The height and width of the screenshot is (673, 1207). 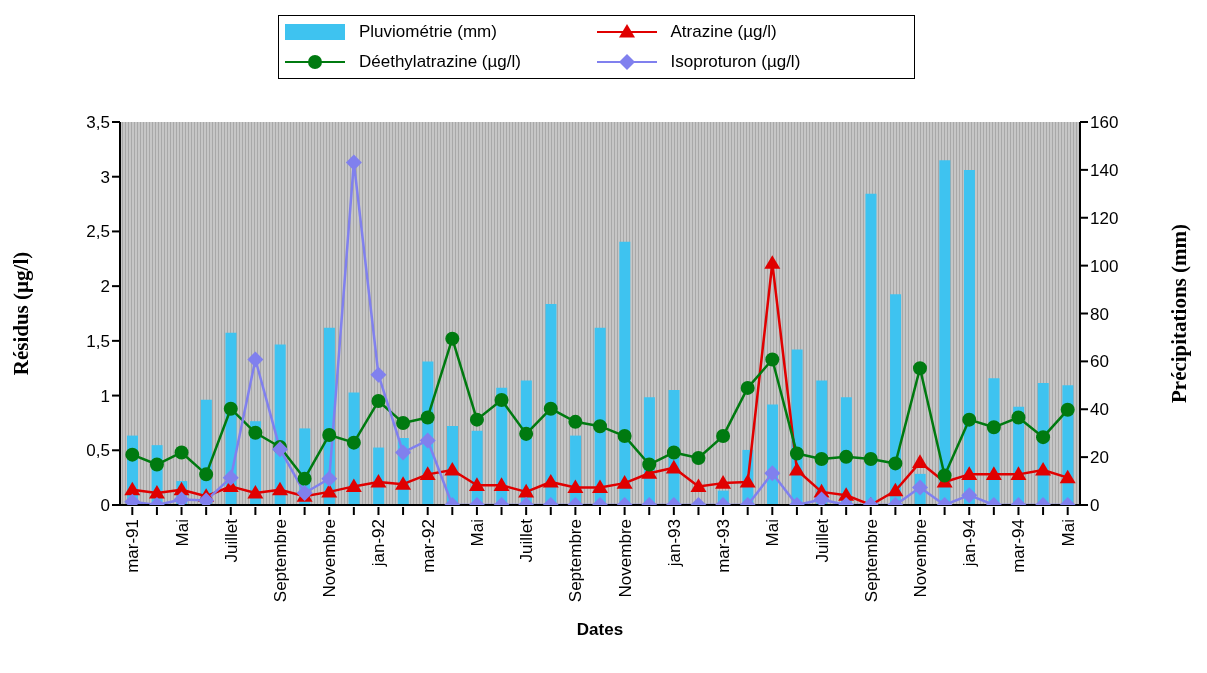 I want to click on y2-tick-label: 100, so click(x=1104, y=266).